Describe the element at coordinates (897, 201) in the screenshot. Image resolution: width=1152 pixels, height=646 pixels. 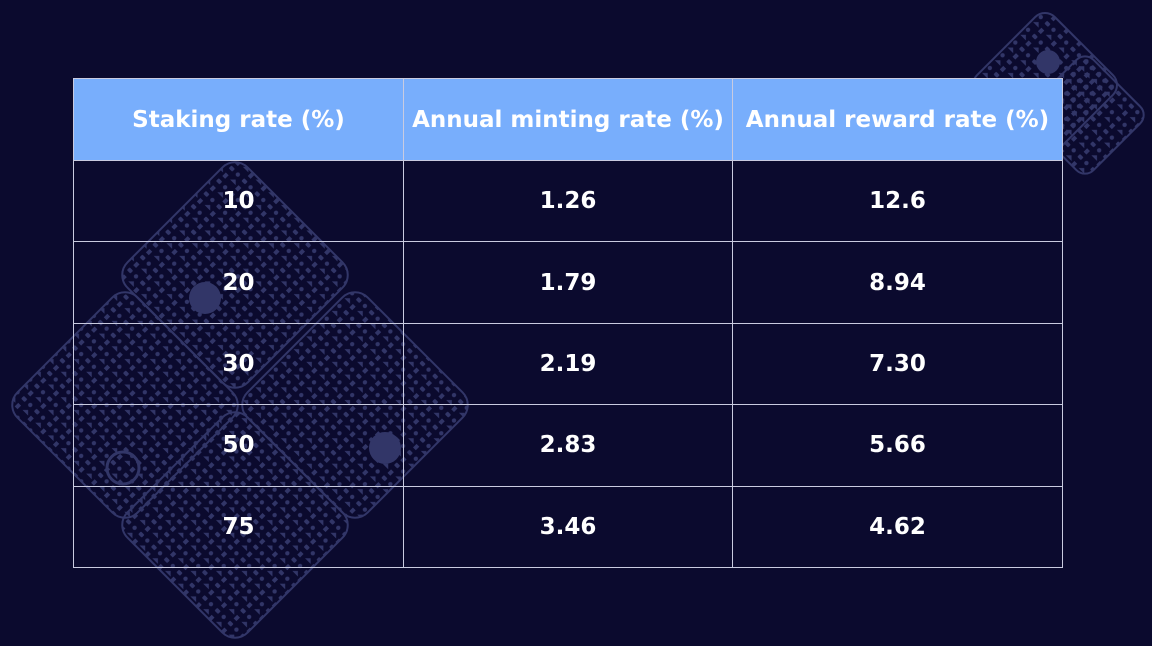
I see `cell-reward-rate: 12.6` at that location.